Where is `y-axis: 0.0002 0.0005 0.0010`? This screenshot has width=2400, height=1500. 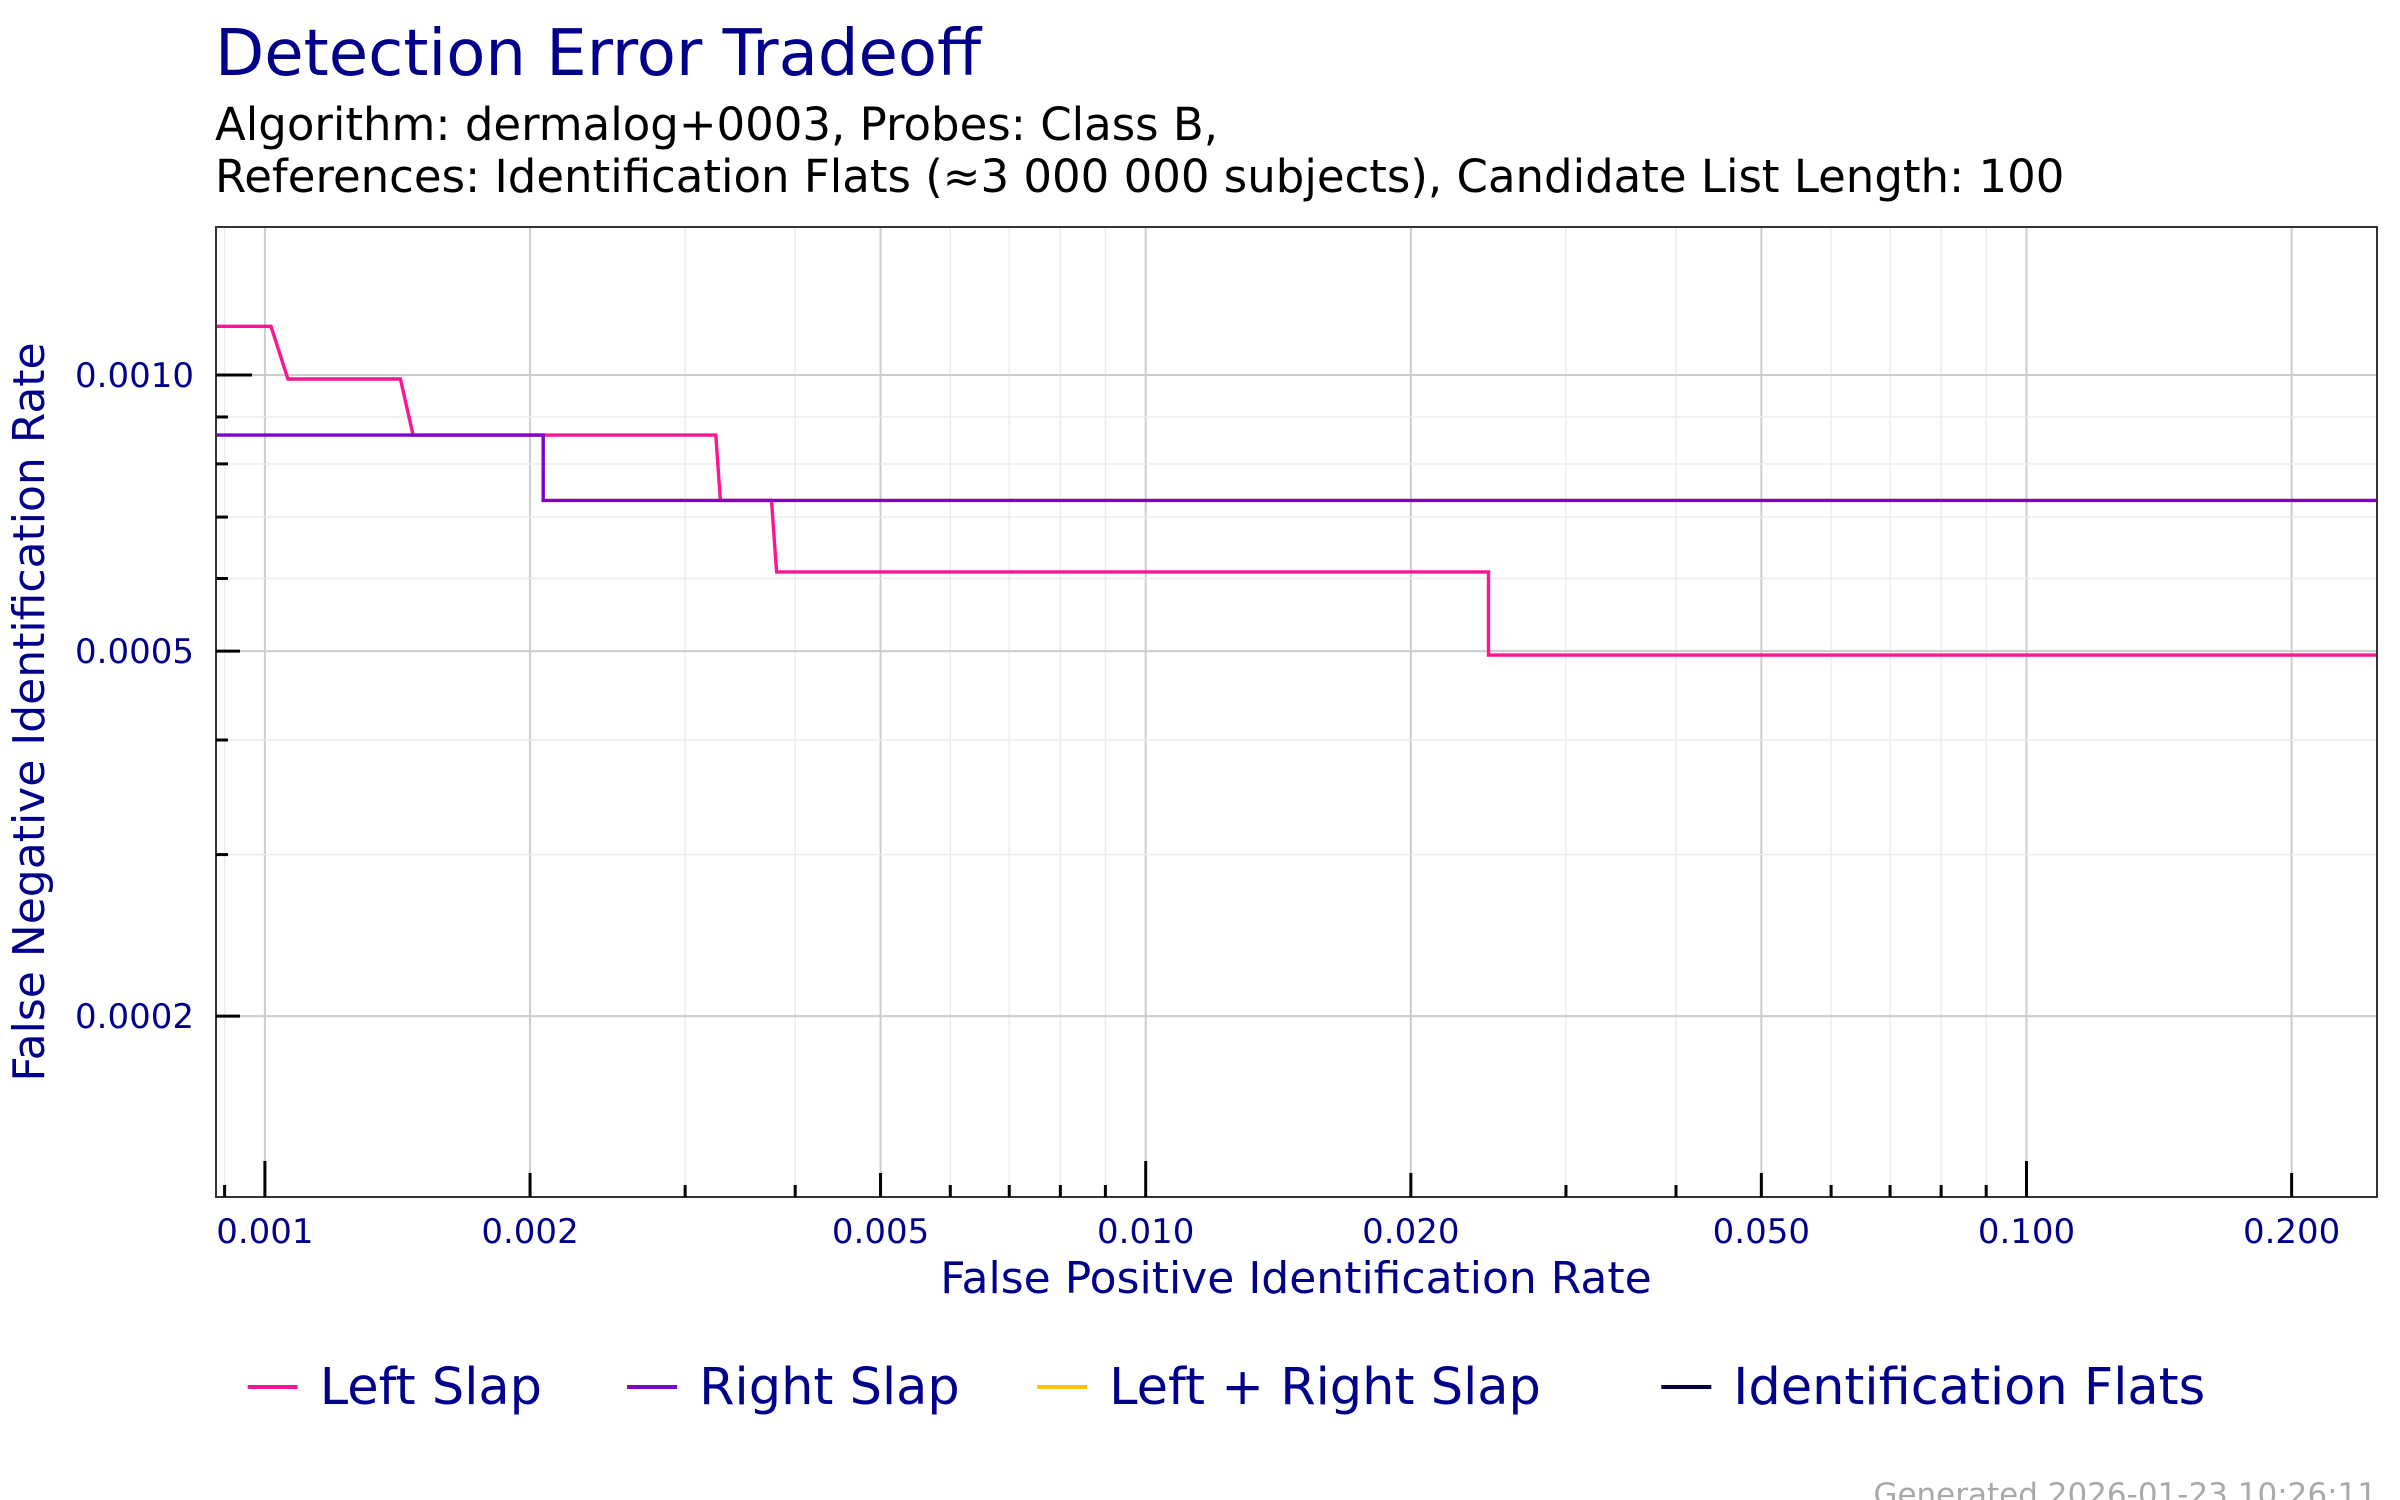
y-axis: 0.0002 0.0005 0.0010 is located at coordinates (163, 696).